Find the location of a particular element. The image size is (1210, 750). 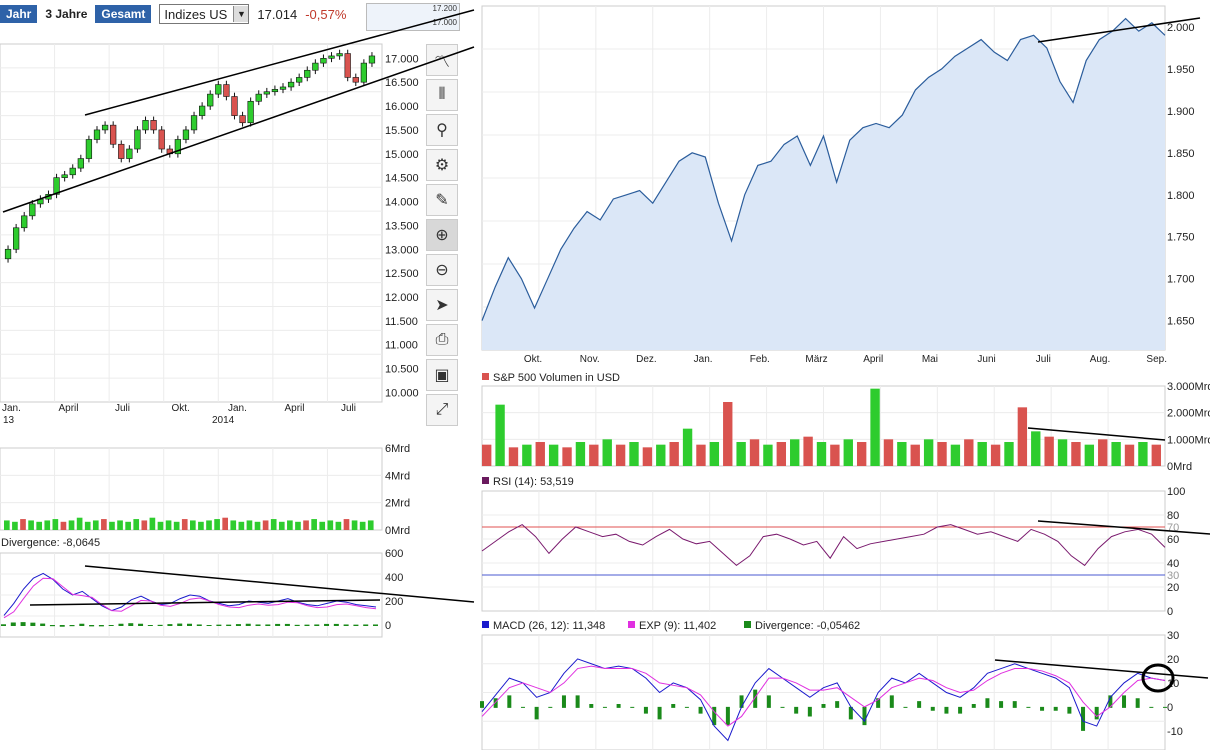

rsi-line is located at coordinates (823, 545).